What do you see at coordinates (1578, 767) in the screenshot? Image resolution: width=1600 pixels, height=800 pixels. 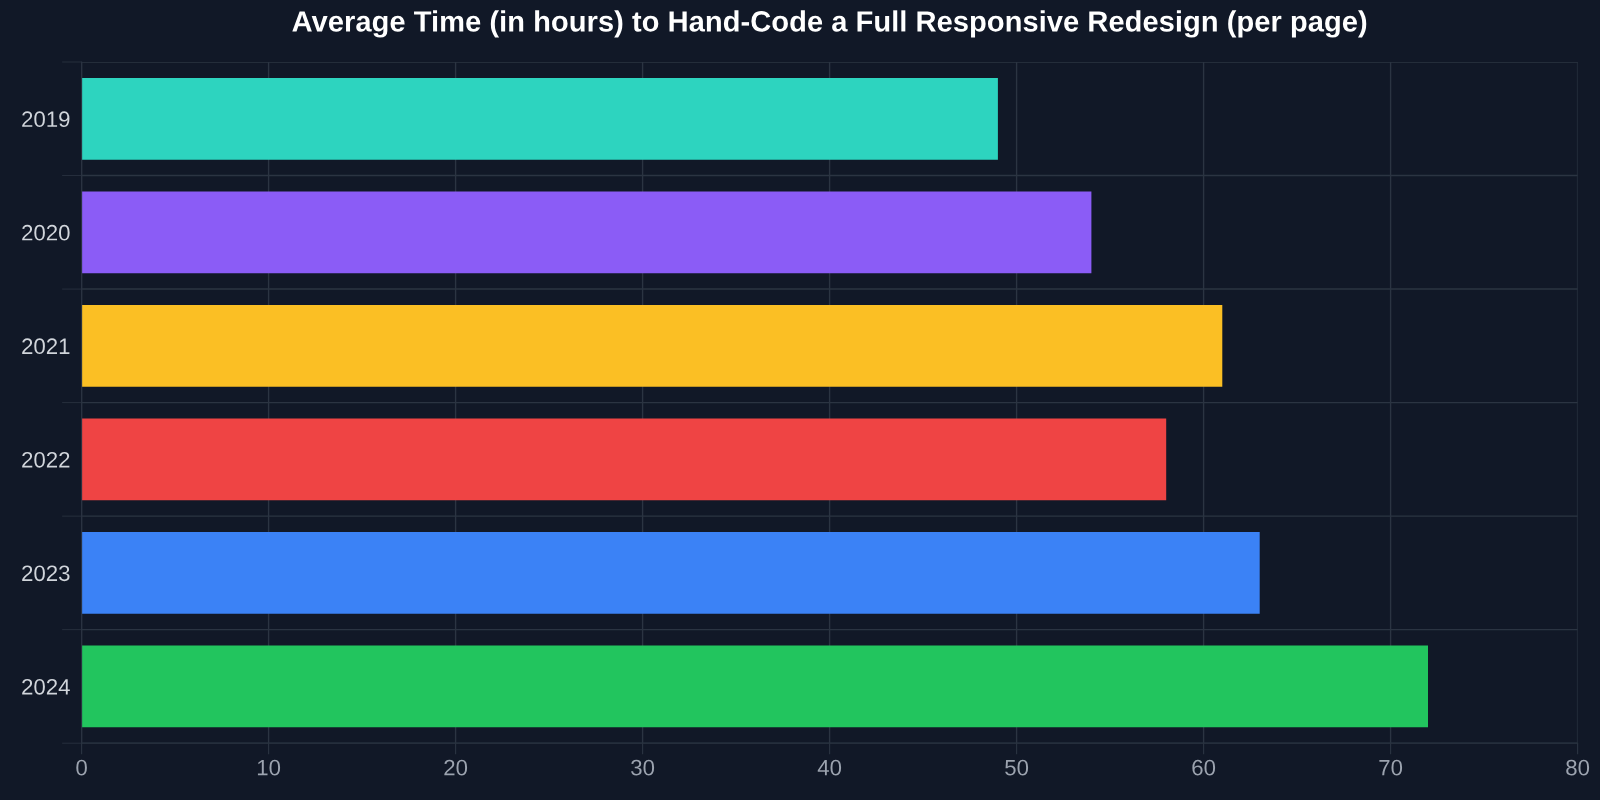 I see `x-tick-label: 80` at bounding box center [1578, 767].